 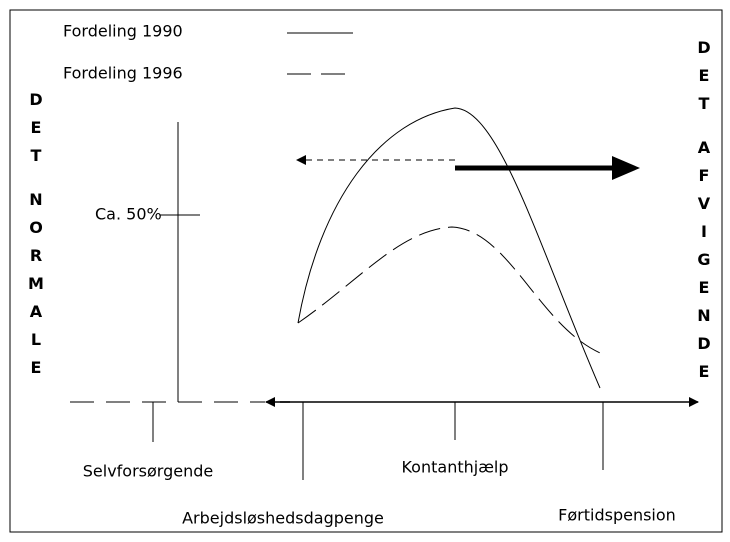 I want to click on category-label: Førtidspension, so click(x=617, y=515).